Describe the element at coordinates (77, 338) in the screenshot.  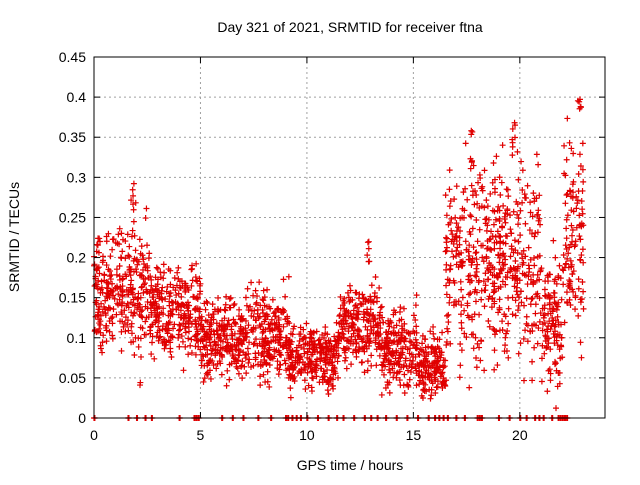
I see `y-tick-label: 0.1` at that location.